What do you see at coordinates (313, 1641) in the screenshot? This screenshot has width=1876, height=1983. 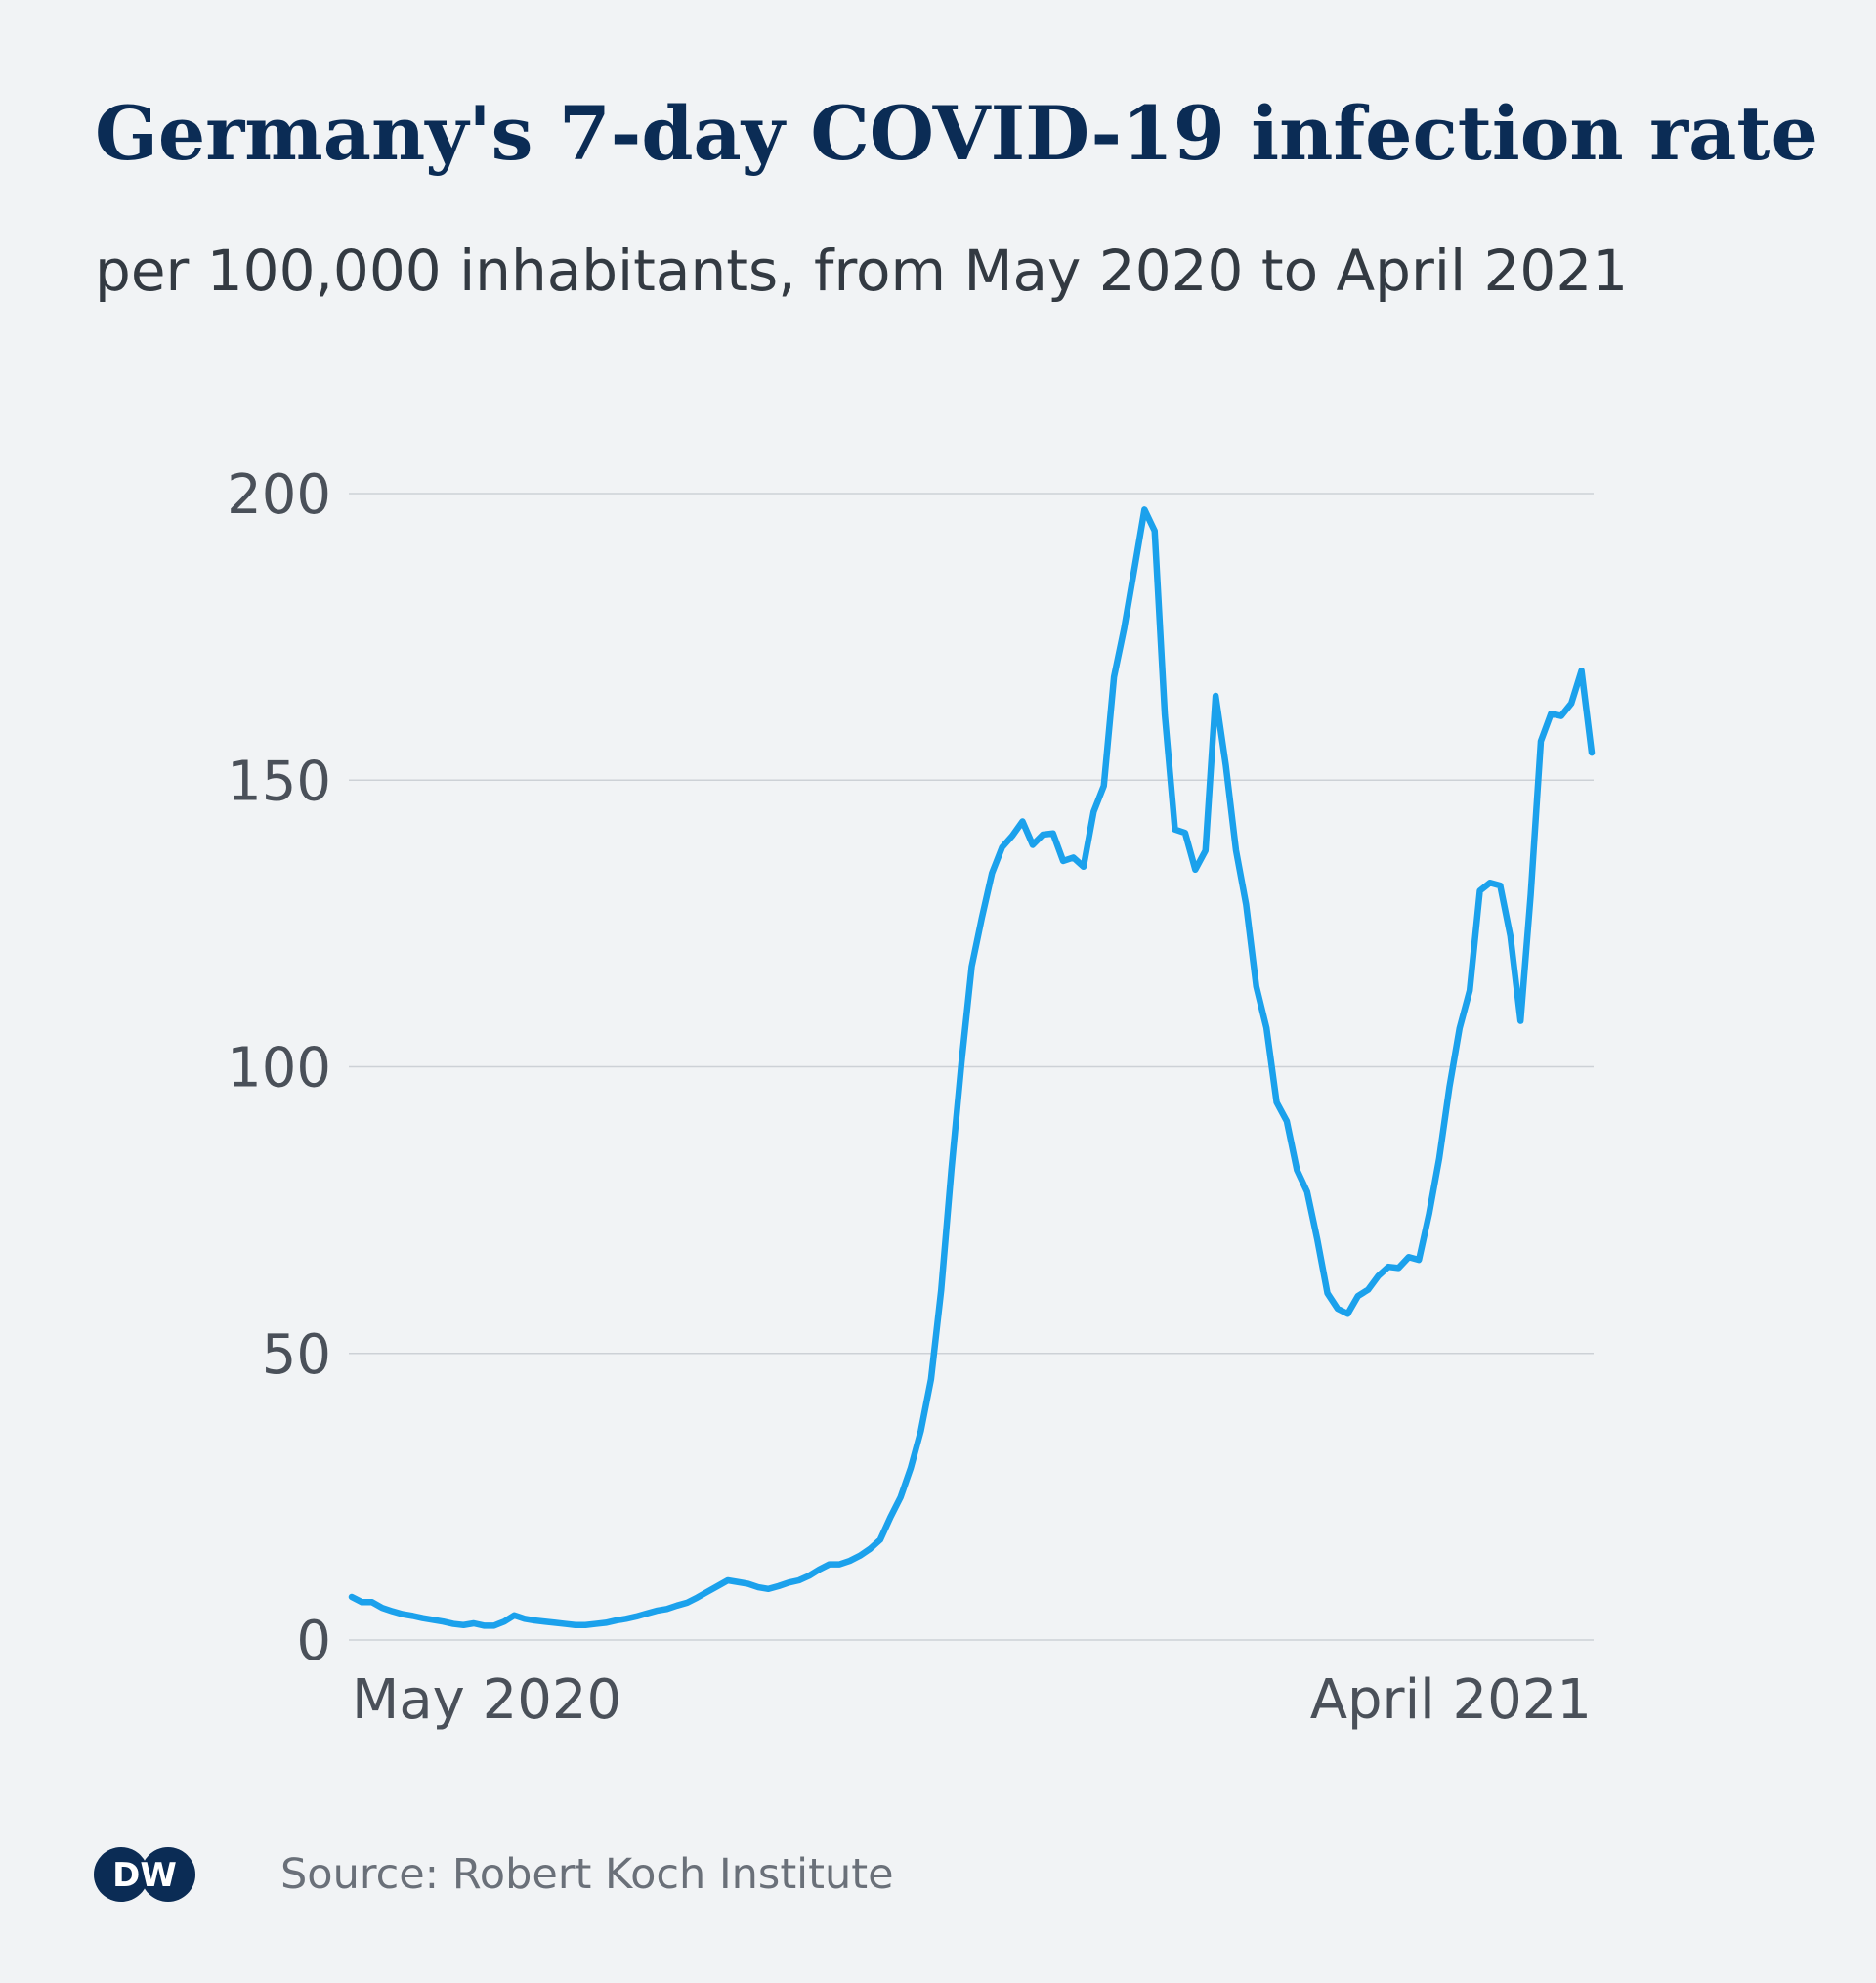 I see `y-tick-label: 0` at bounding box center [313, 1641].